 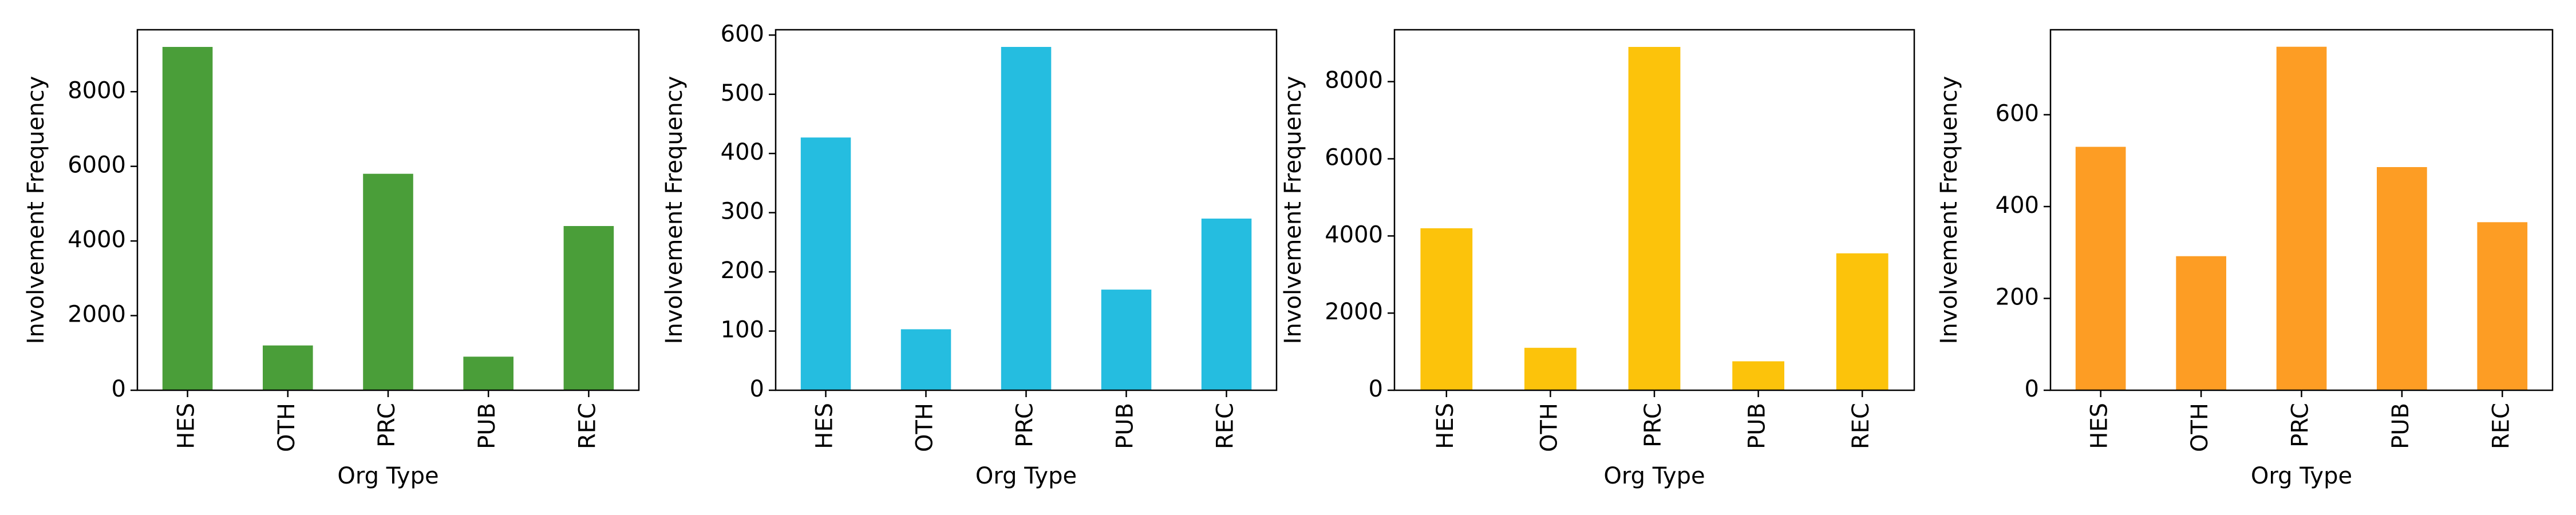 I want to click on y-tick-label: 500, so click(x=742, y=93).